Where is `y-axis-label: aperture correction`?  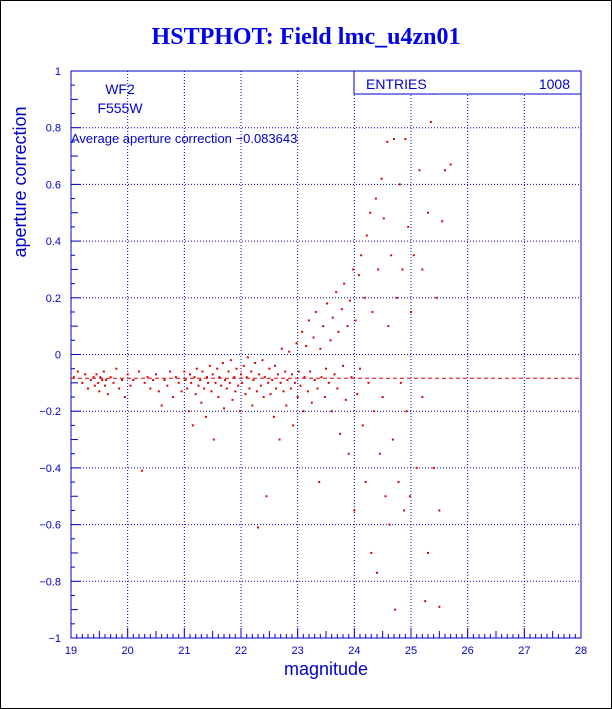
y-axis-label: aperture correction is located at coordinates (20, 181).